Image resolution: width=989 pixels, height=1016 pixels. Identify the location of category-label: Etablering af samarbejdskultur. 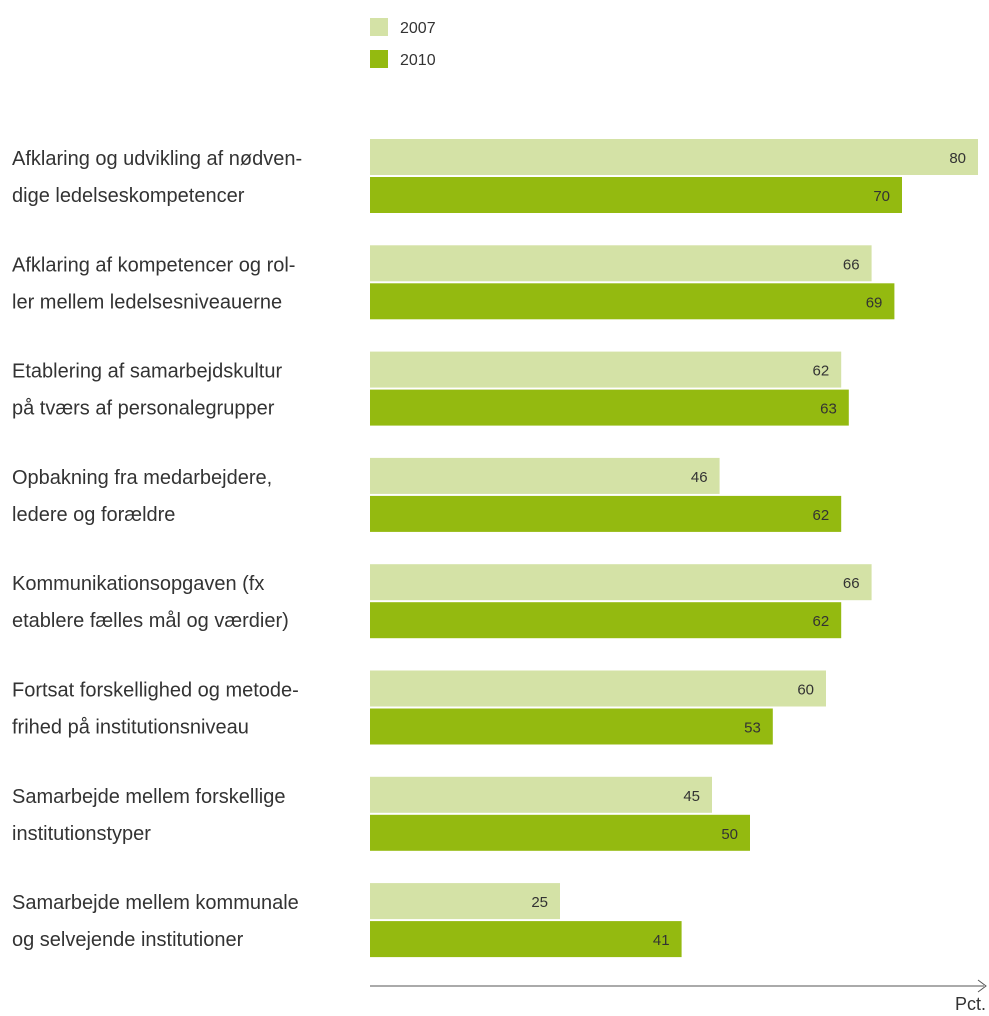
(147, 372).